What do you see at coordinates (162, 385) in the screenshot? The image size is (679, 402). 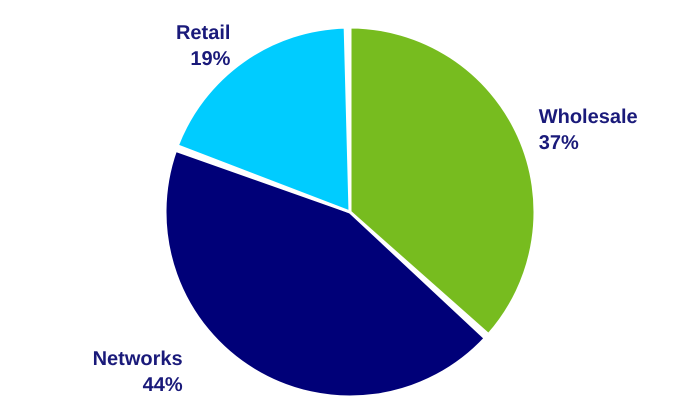 I see `data-label: 44%` at bounding box center [162, 385].